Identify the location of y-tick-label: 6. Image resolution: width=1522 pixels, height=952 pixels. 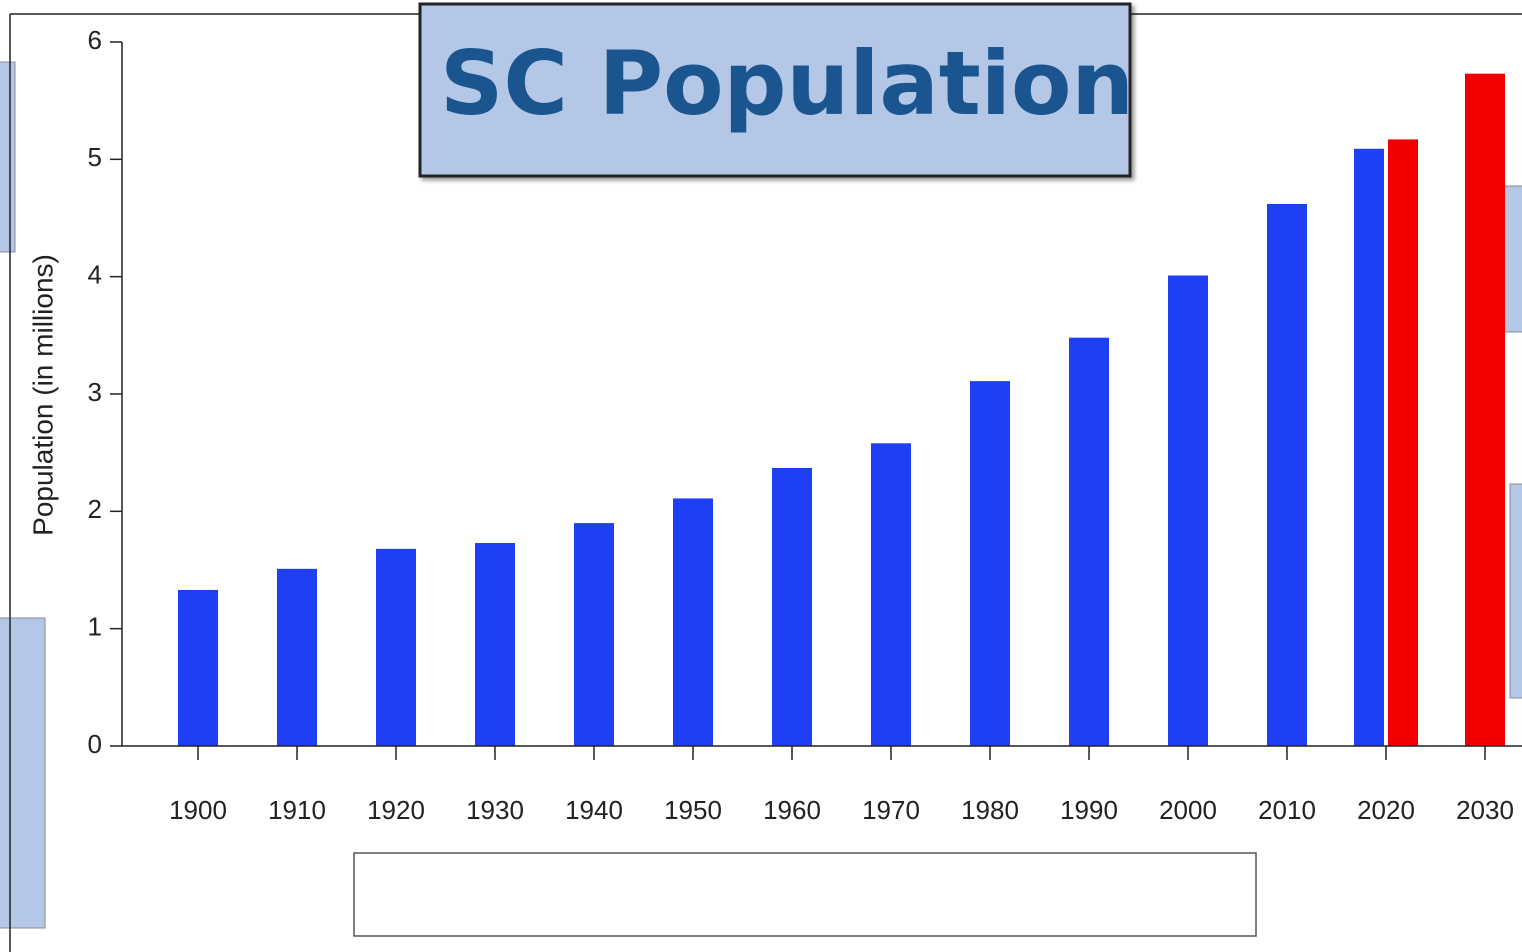
(95, 40).